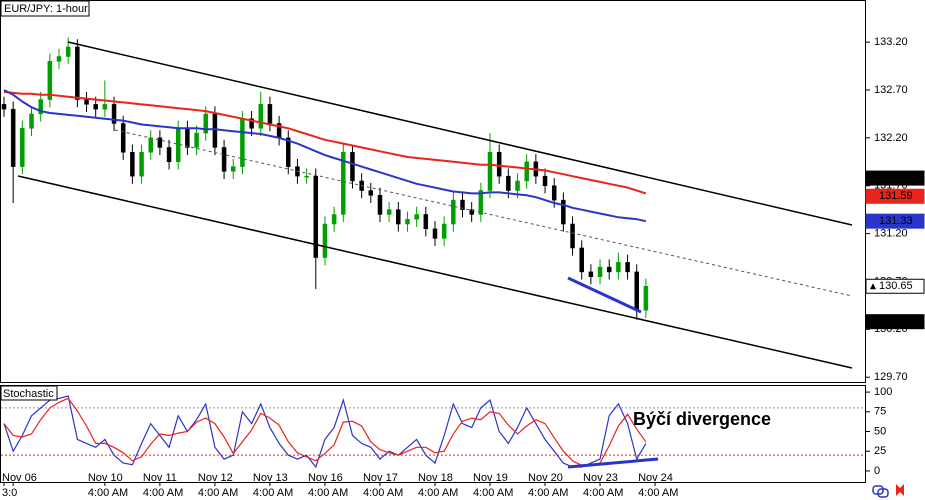  What do you see at coordinates (877, 471) in the screenshot?
I see `y-tick-label: 0` at bounding box center [877, 471].